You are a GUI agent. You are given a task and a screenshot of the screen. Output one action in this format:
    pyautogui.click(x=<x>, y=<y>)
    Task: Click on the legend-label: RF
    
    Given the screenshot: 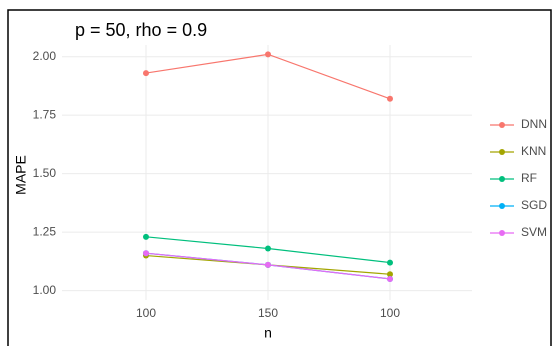 What is the action you would take?
    pyautogui.click(x=529, y=178)
    